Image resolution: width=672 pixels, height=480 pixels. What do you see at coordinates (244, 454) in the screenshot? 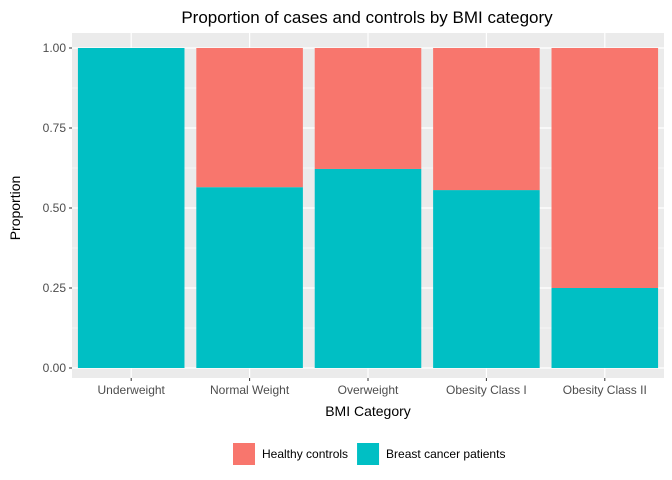
I see `legend-key-healthy-controls` at bounding box center [244, 454].